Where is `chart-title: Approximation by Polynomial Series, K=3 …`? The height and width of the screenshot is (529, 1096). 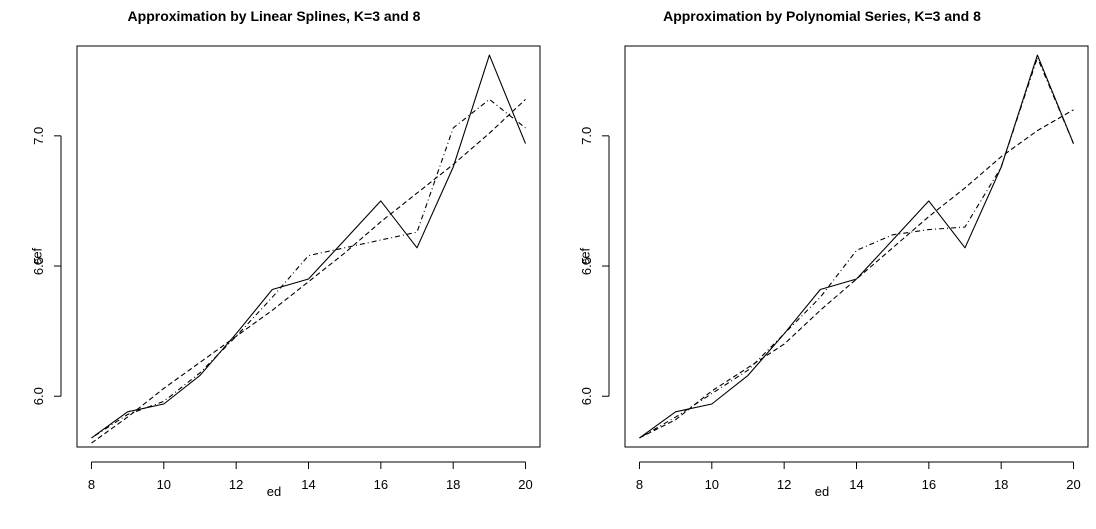 chart-title: Approximation by Polynomial Series, K=3 … is located at coordinates (822, 16).